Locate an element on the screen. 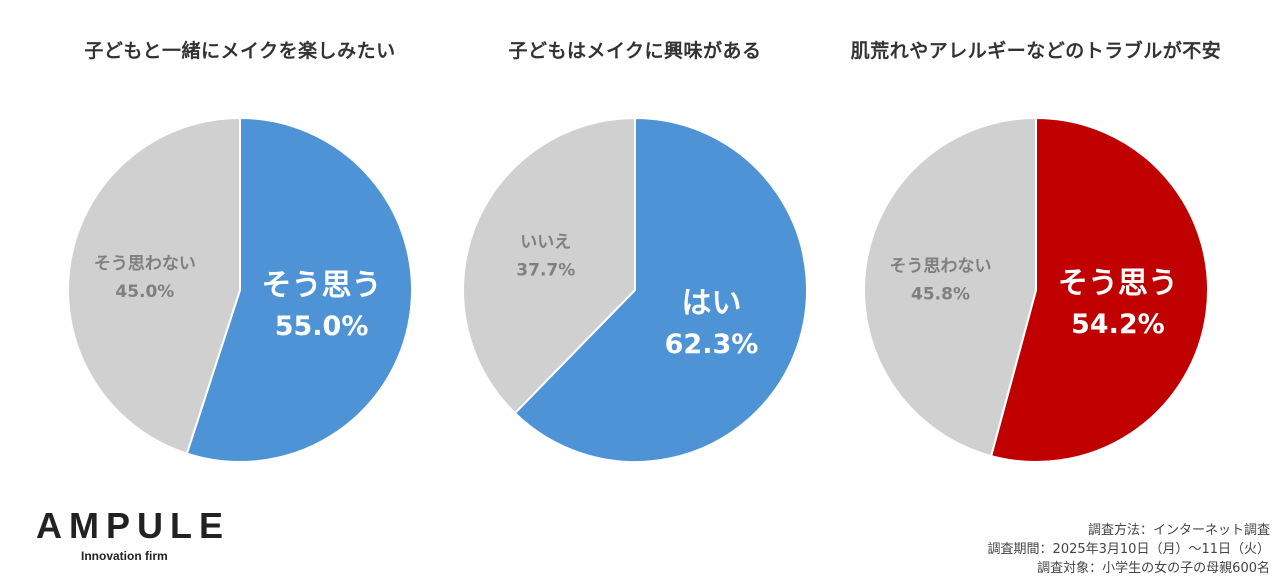  brand-logo-block: AMPULE Innovation firm is located at coordinates (133, 534).